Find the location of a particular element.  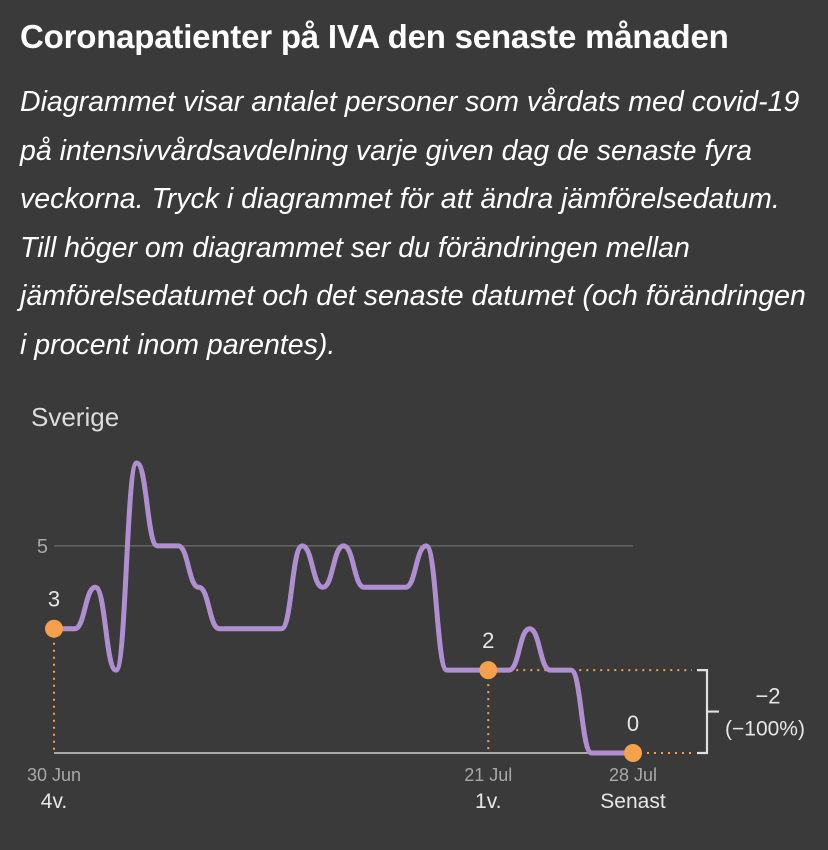

x-tick-sublabel: 4v. is located at coordinates (54, 801).